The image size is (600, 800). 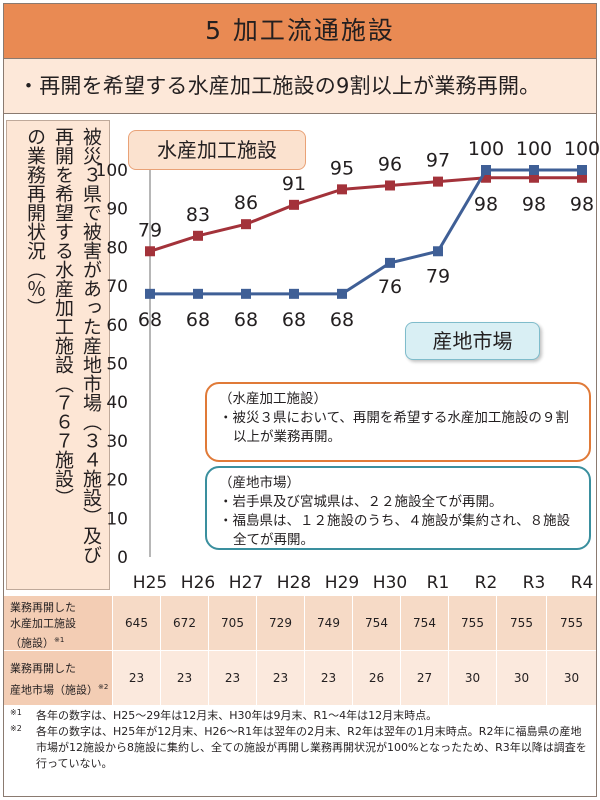 What do you see at coordinates (259, 483) in the screenshot?
I see `market-box-title: （産地市場）` at bounding box center [259, 483].